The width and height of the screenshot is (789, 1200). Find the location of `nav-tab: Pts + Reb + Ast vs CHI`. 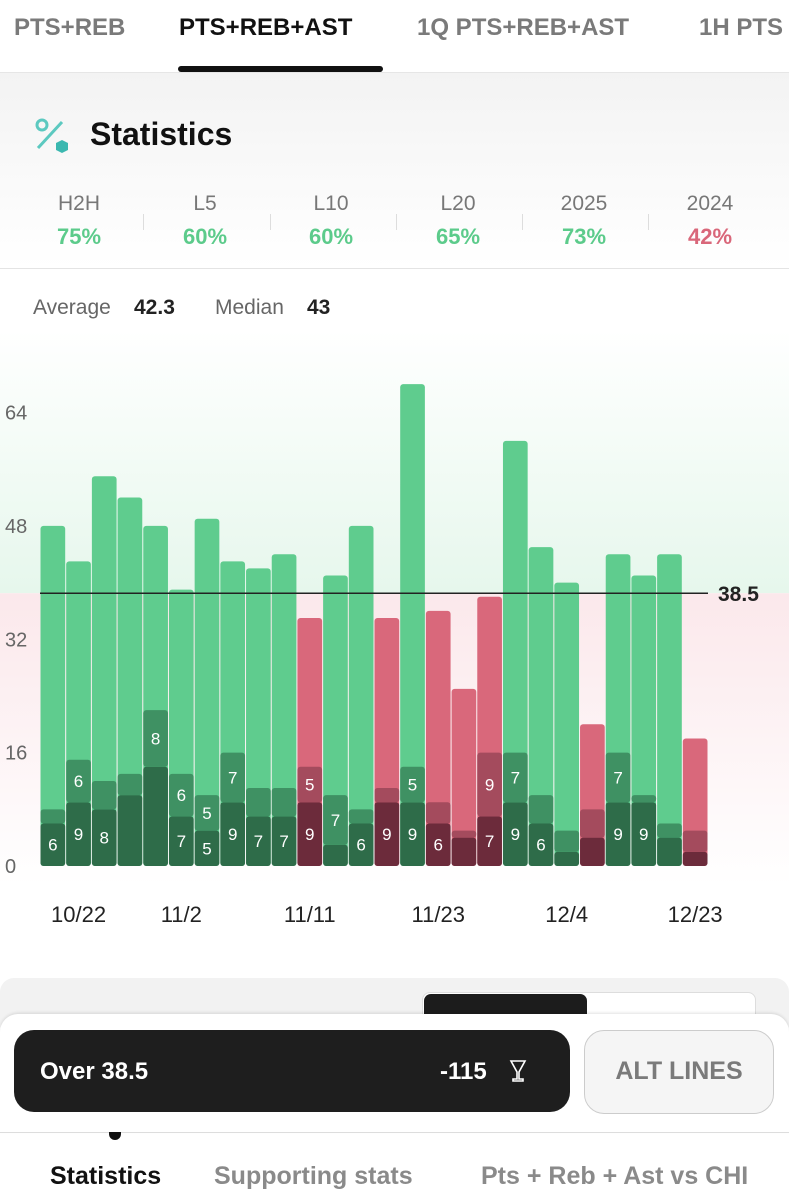

nav-tab: Pts + Reb + Ast vs CHI is located at coordinates (615, 1176).